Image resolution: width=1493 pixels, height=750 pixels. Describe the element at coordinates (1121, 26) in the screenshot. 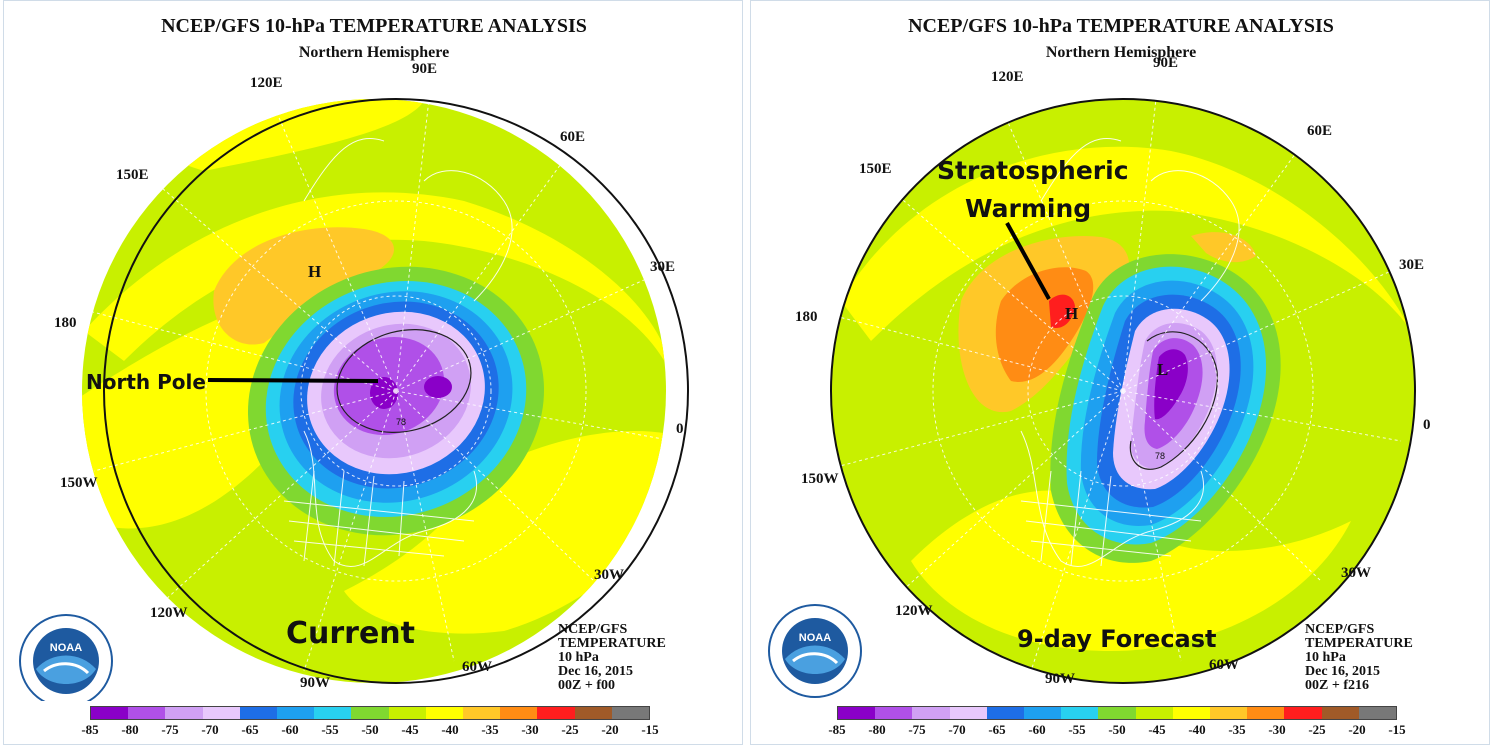

I see `panel-title: NCEP/GFS 10-hPa TEMPERATURE ANALYSIS` at that location.